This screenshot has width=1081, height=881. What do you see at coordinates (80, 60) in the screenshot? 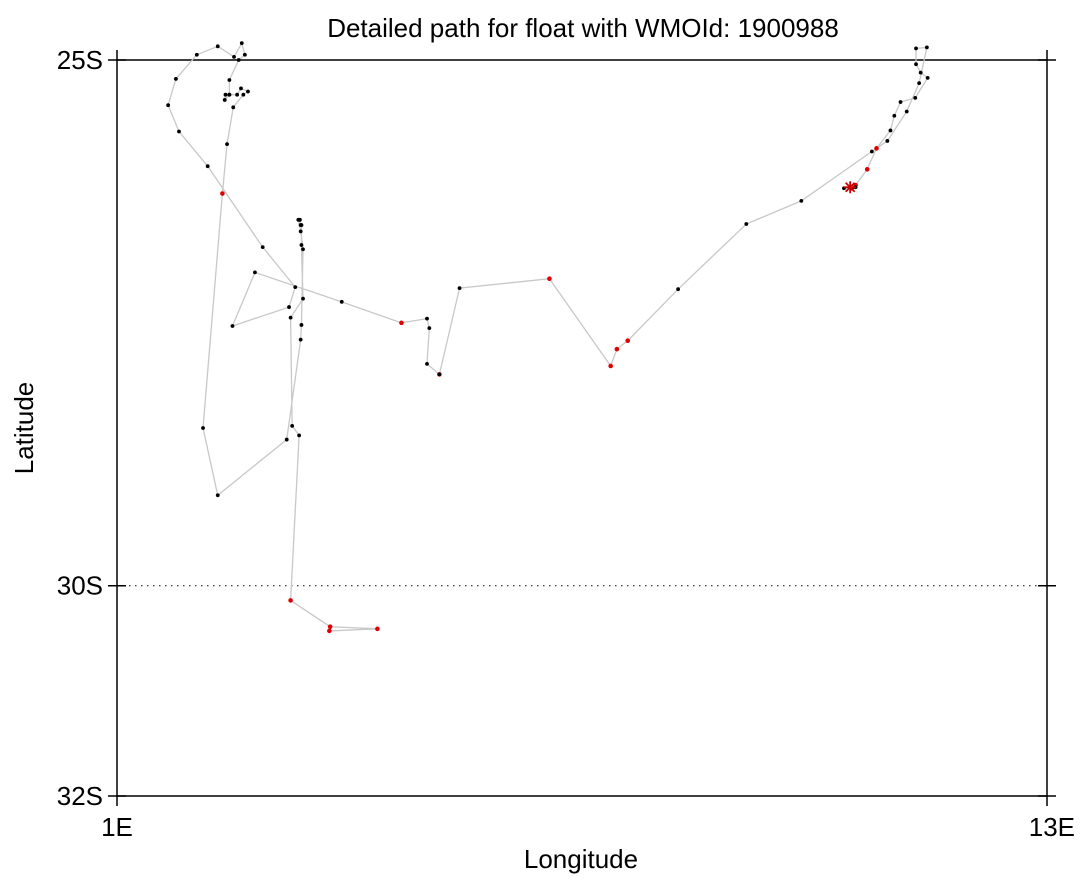
I see `y-tick-label: 25S` at bounding box center [80, 60].